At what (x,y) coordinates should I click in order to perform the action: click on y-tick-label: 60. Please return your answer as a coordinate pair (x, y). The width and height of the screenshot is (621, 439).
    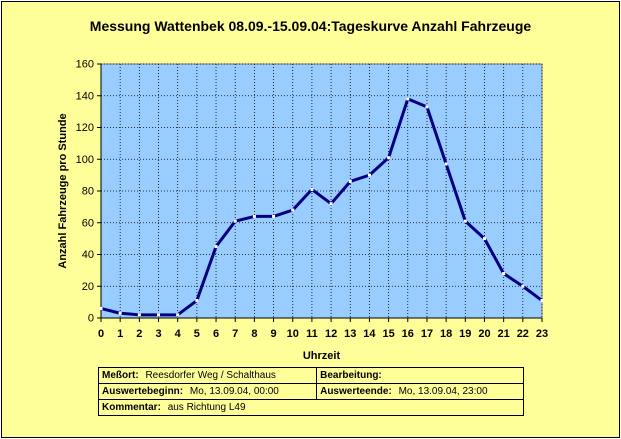
    Looking at the image, I should click on (88, 223).